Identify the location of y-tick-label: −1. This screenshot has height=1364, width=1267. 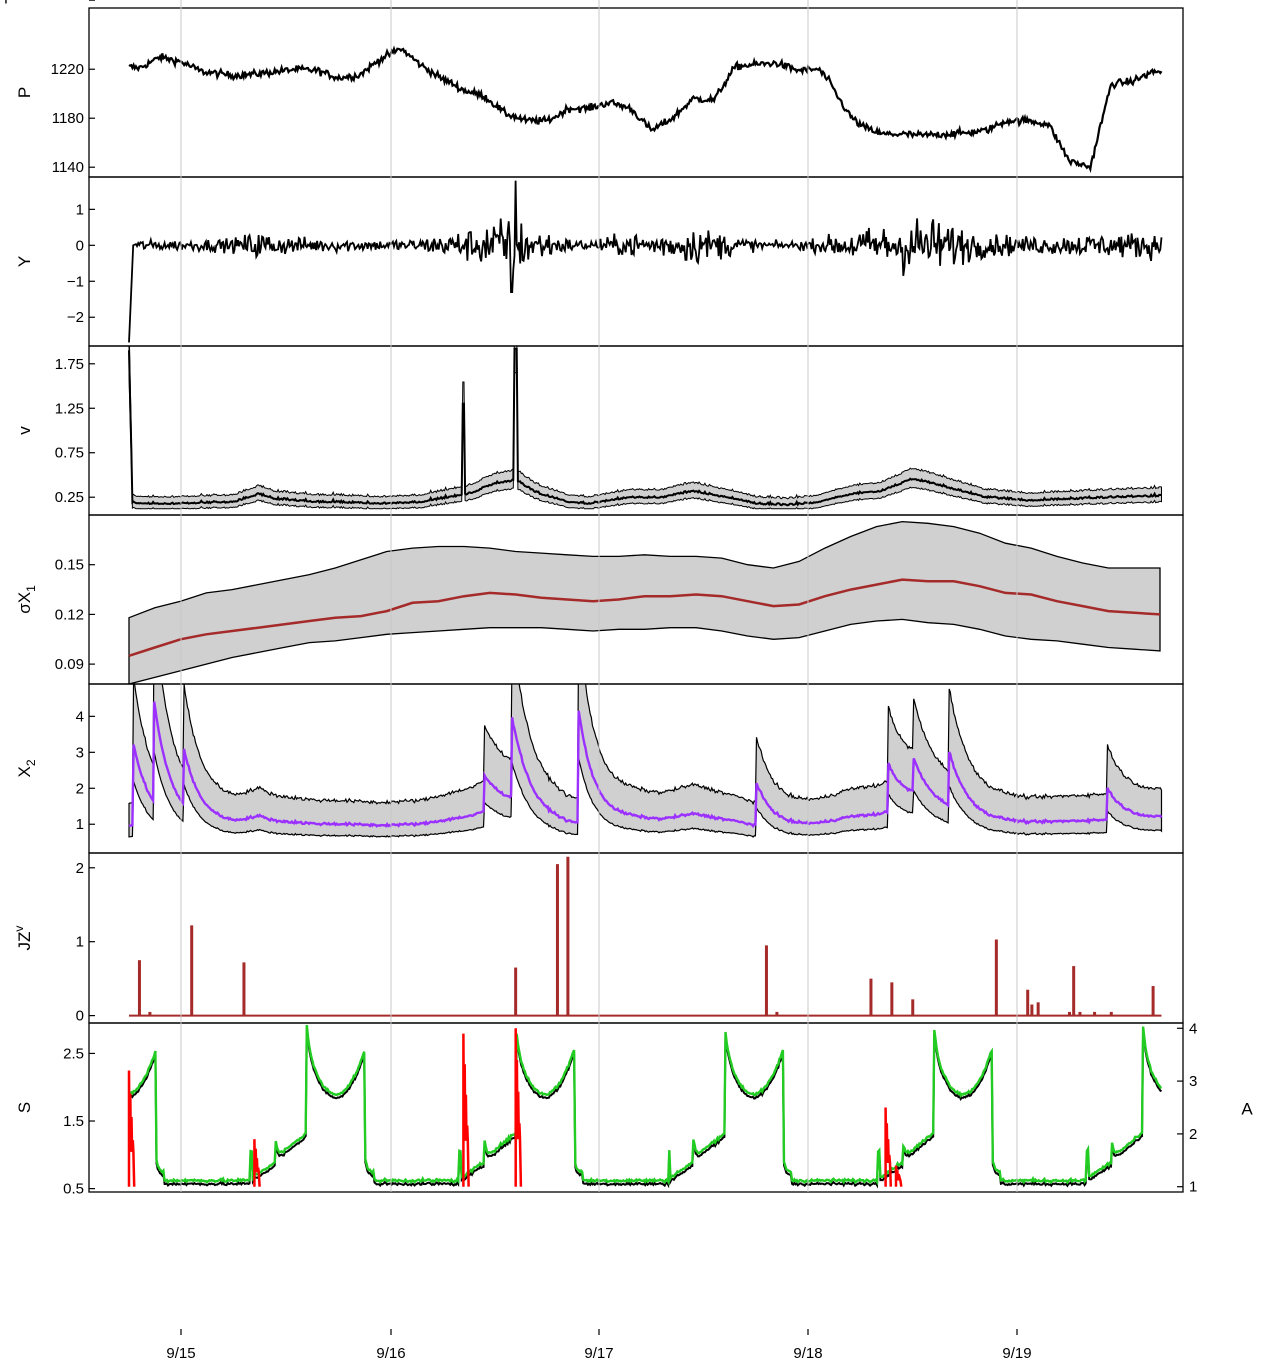
(75, 281).